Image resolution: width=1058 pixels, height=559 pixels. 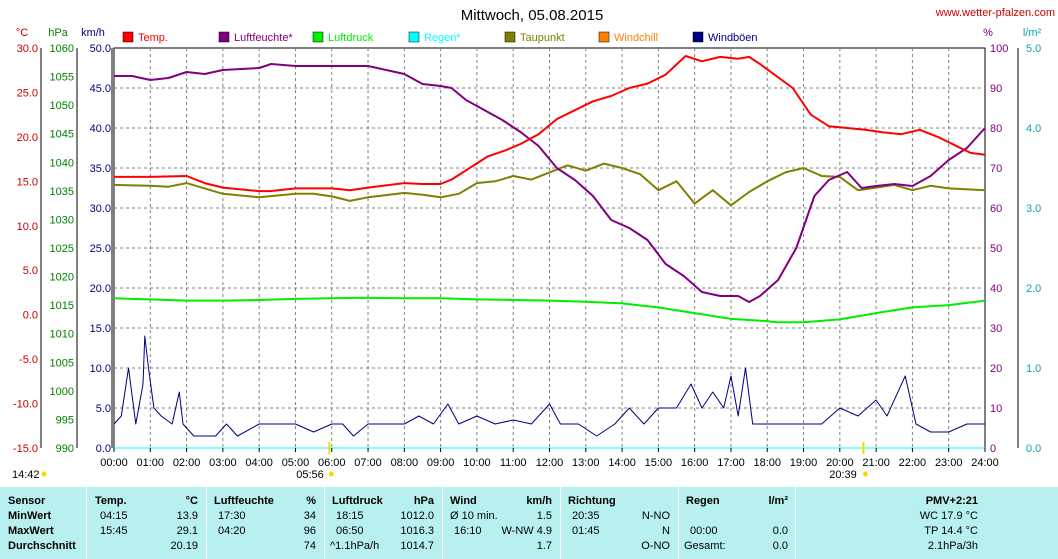 What do you see at coordinates (996, 289) in the screenshot?
I see `humidity-tick-label: 40` at bounding box center [996, 289].